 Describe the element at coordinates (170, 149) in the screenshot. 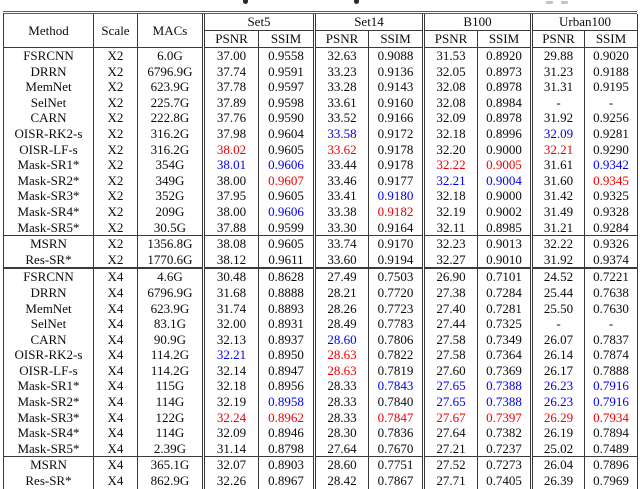

I see `macs-cell: 316.2G` at that location.